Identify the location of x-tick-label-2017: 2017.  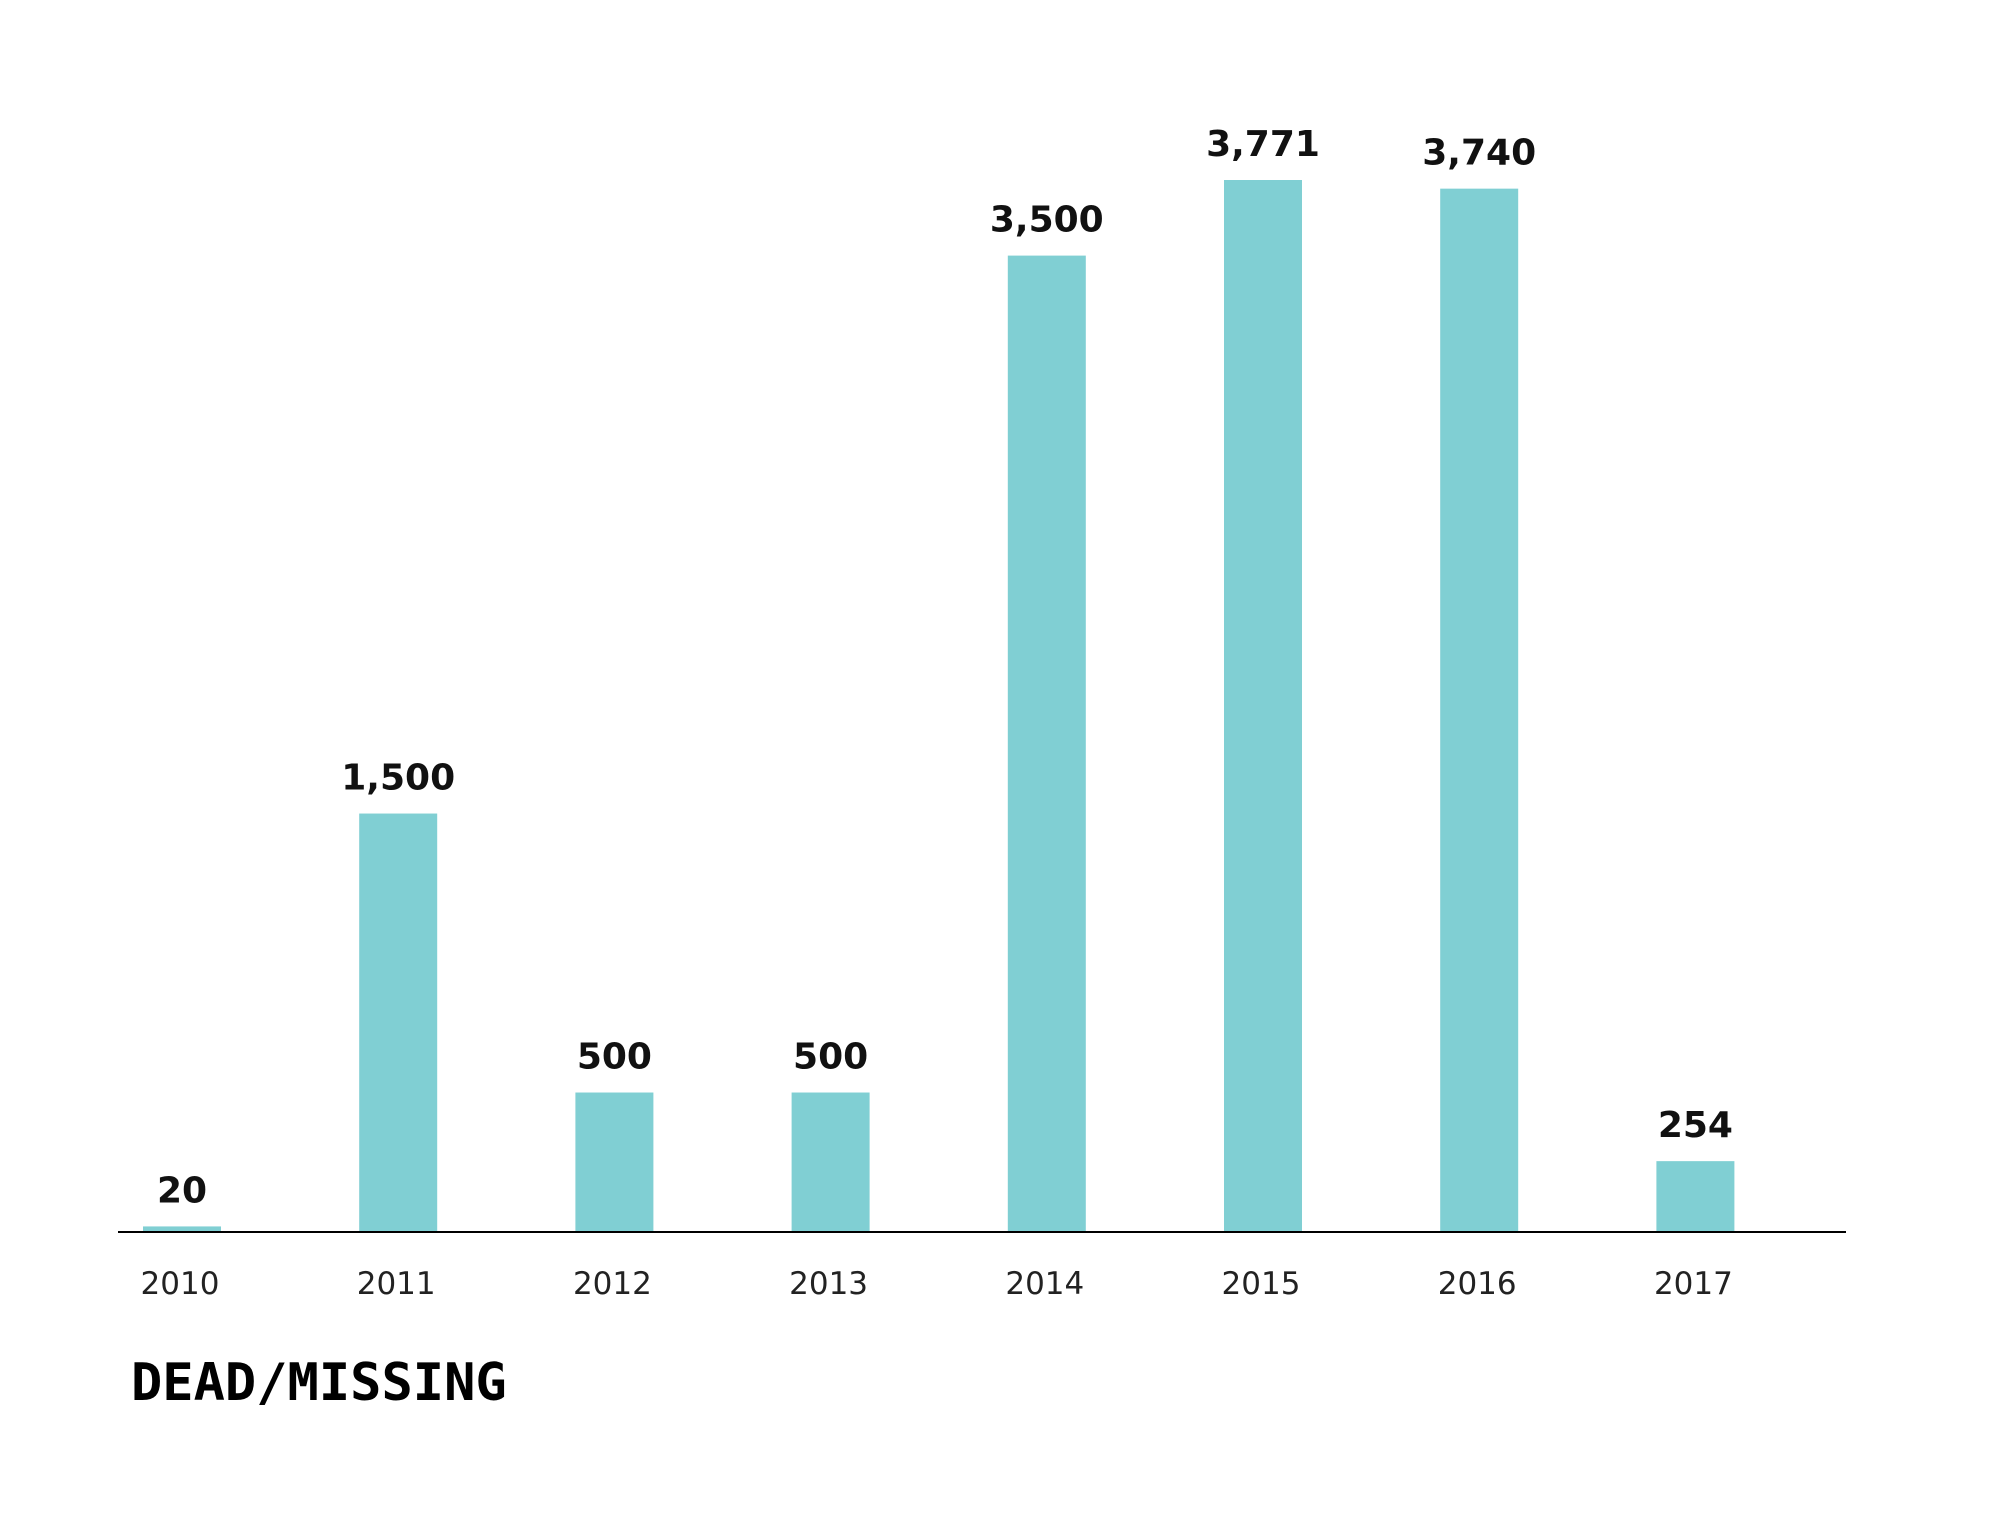
(1693, 1284).